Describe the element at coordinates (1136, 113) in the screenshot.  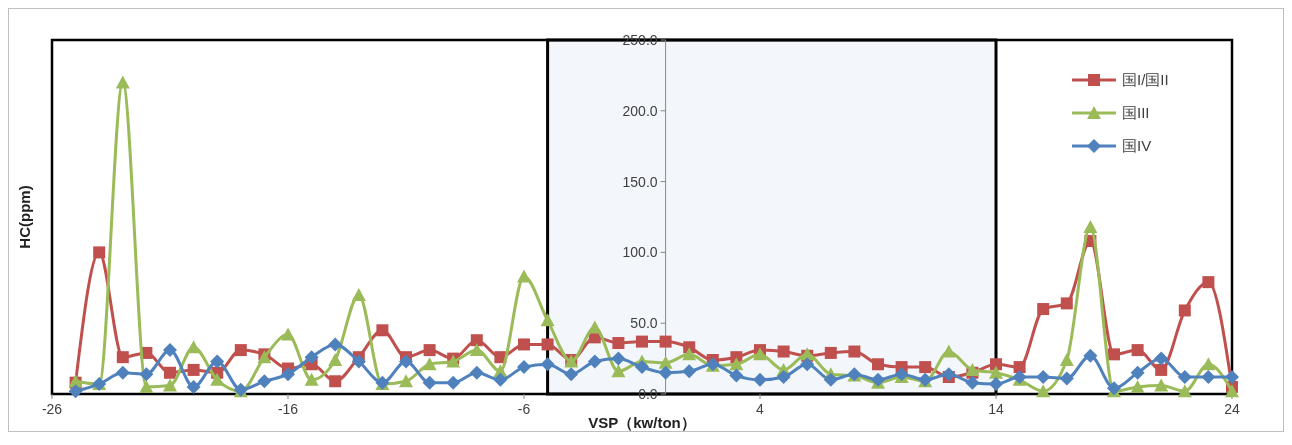
I see `legend-label: 国III` at that location.